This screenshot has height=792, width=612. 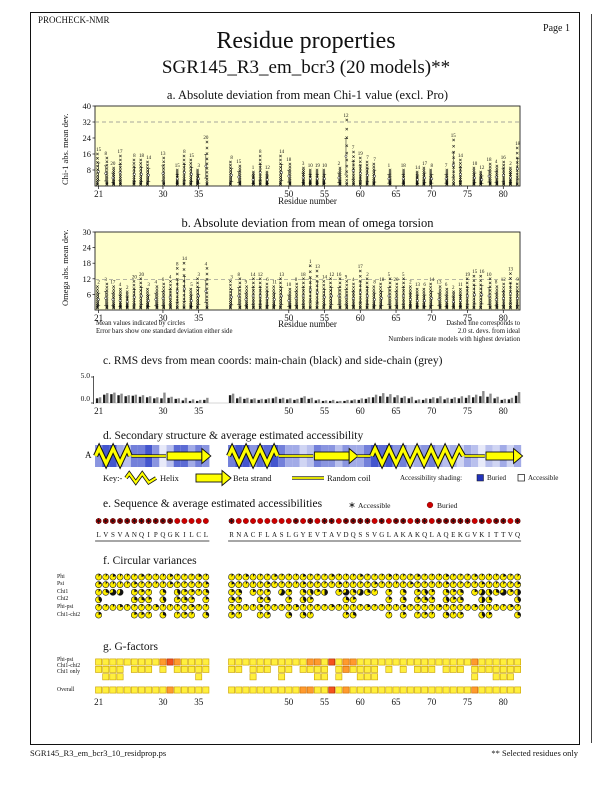 I want to click on svg-text: K, so click(x=460, y=535).